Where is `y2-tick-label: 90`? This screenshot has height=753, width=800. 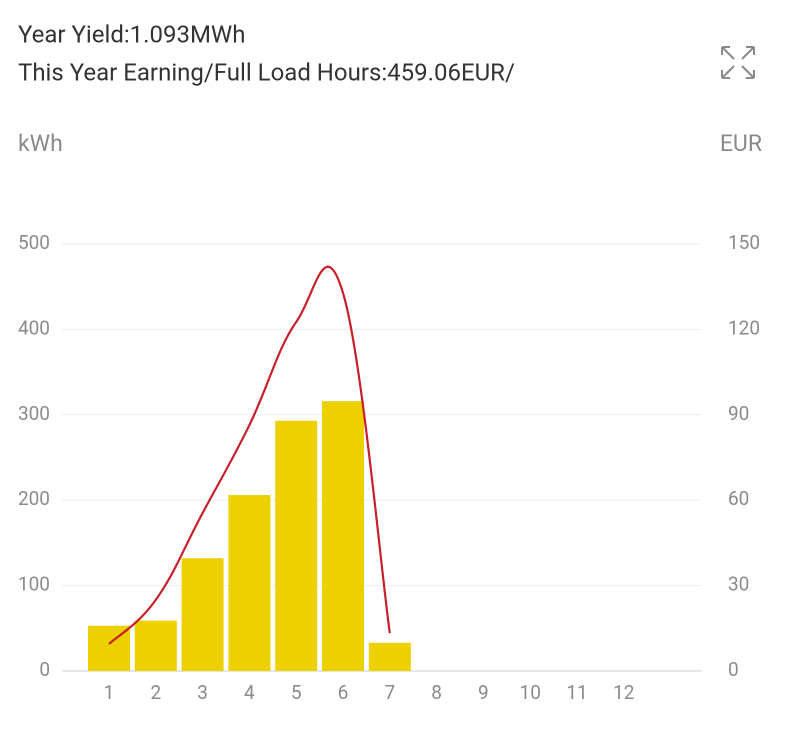
y2-tick-label: 90 is located at coordinates (738, 413).